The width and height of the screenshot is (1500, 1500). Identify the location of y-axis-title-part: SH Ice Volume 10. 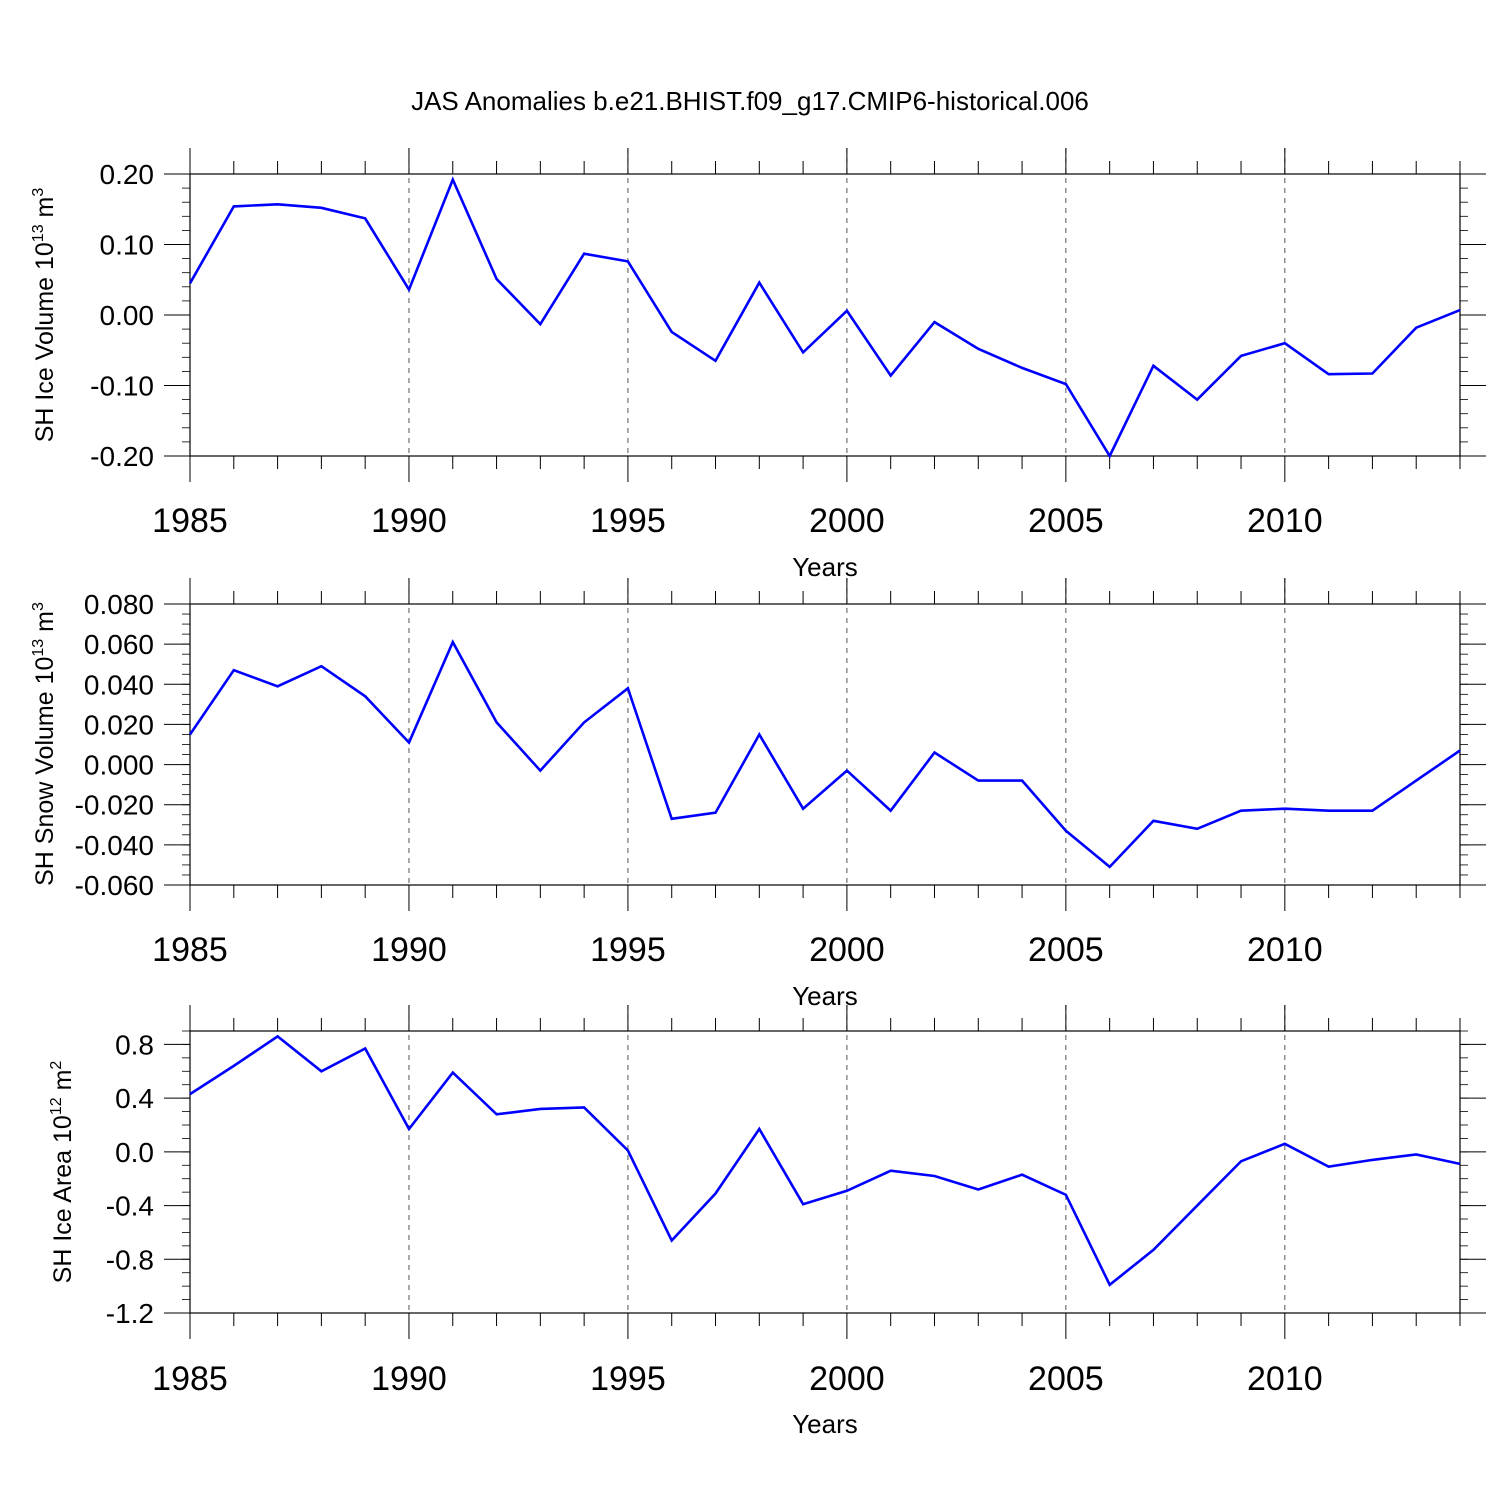
(45, 342).